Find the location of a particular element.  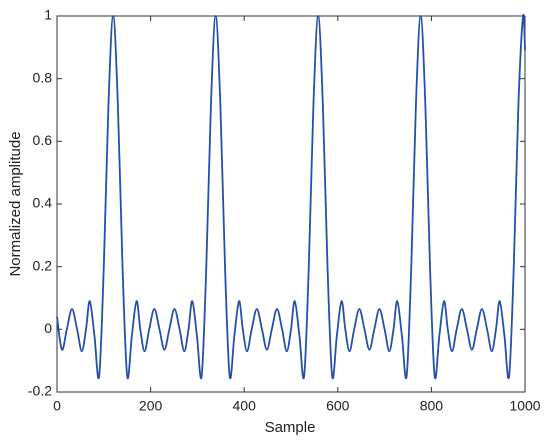

x-tick-label: 800 is located at coordinates (432, 406).